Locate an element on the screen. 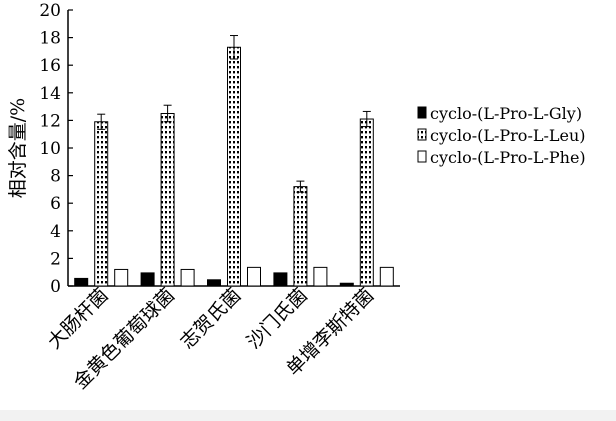  y-tick-label: 6 is located at coordinates (55, 204).